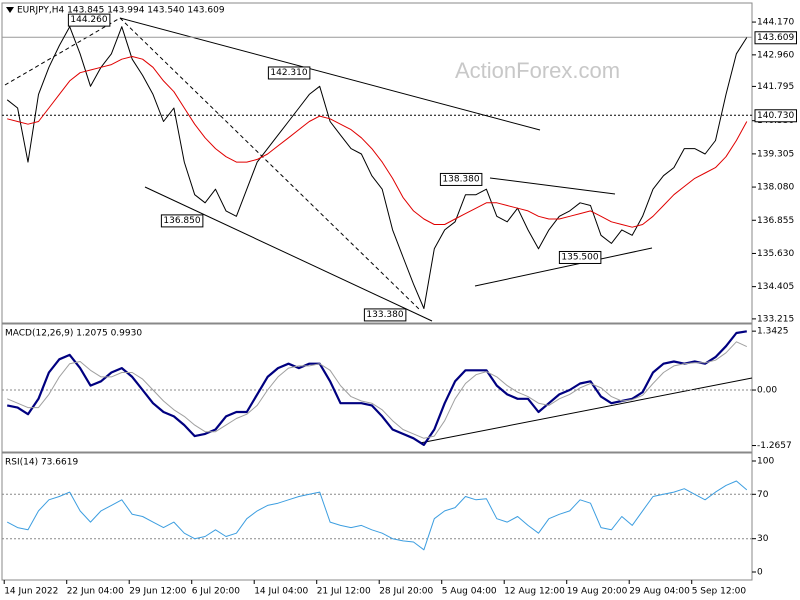 The width and height of the screenshot is (800, 600). What do you see at coordinates (406, 592) in the screenshot?
I see `x-tick-label: 28 Jul 20:00` at bounding box center [406, 592].